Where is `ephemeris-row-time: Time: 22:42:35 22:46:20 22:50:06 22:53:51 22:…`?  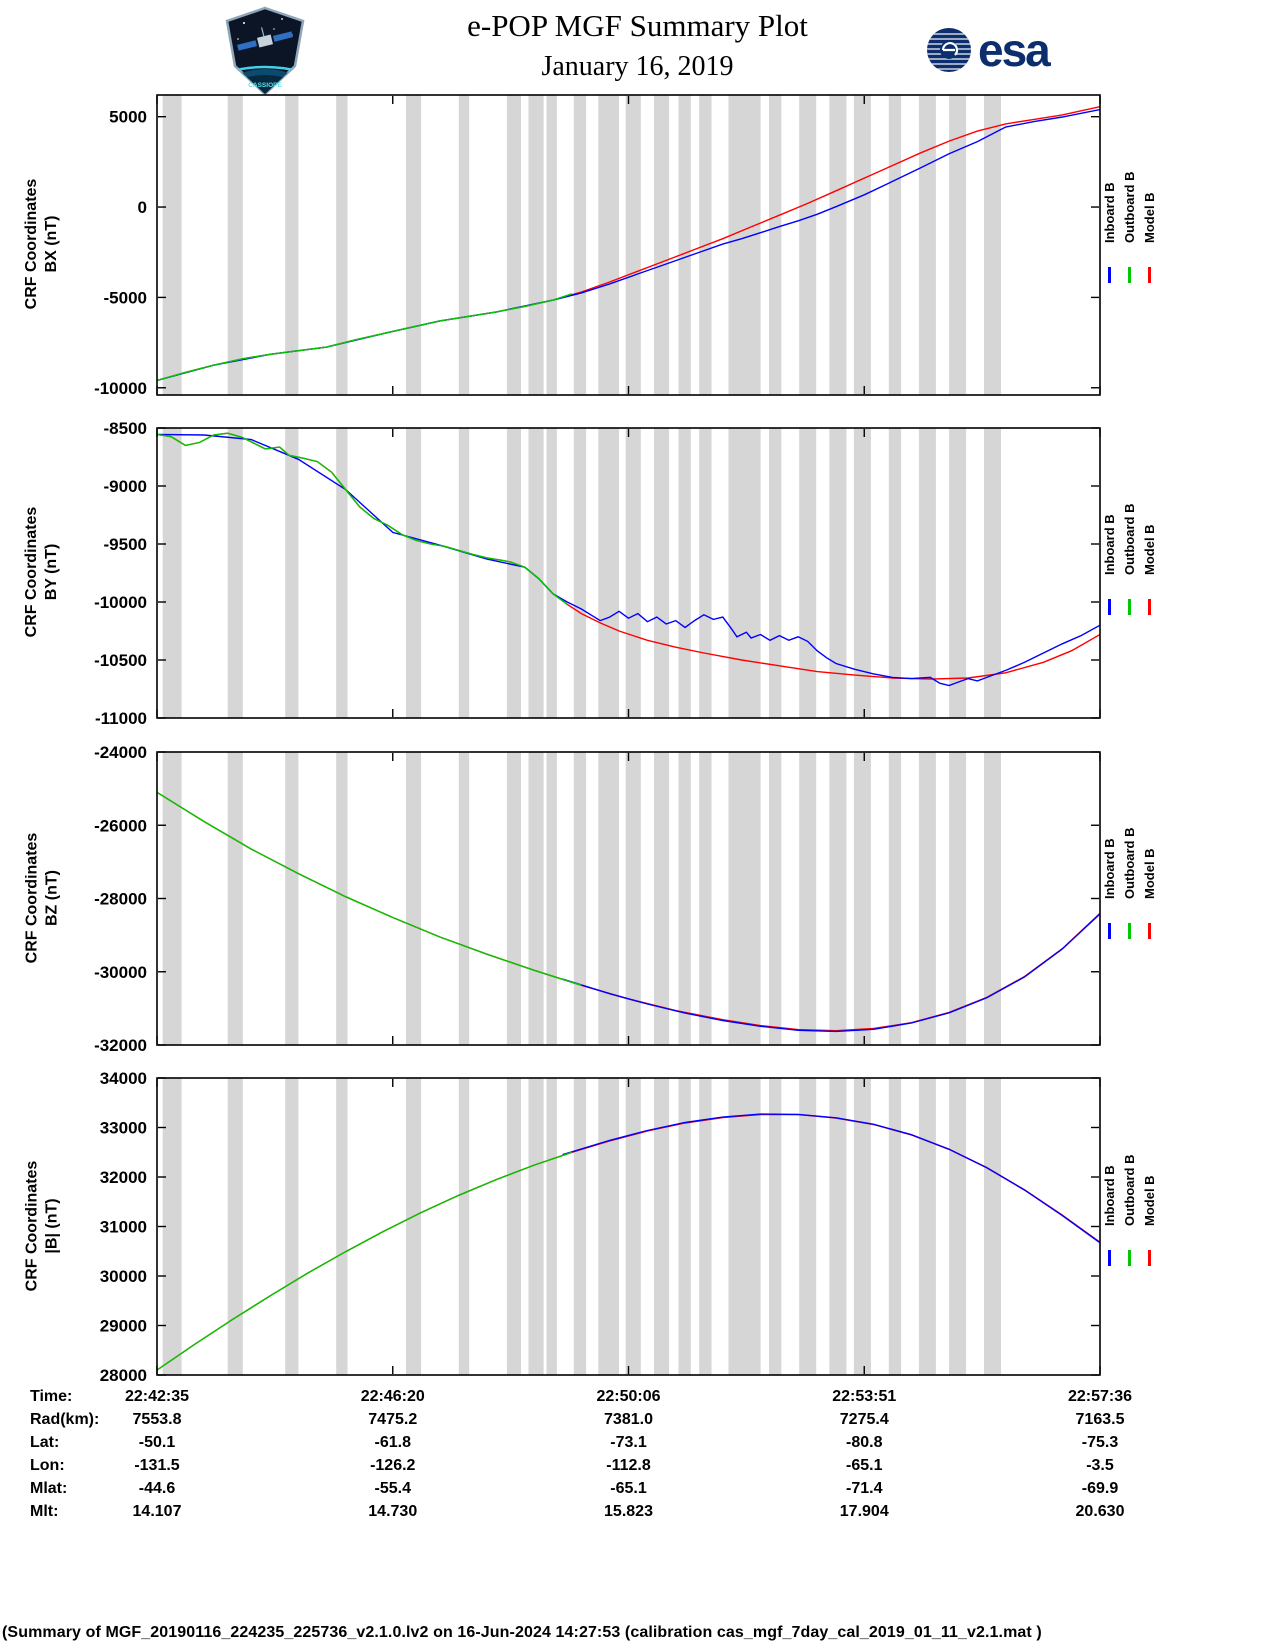 ephemeris-row-time: Time: 22:42:35 22:46:20 22:50:06 22:53:51 22:… is located at coordinates (637, 1399).